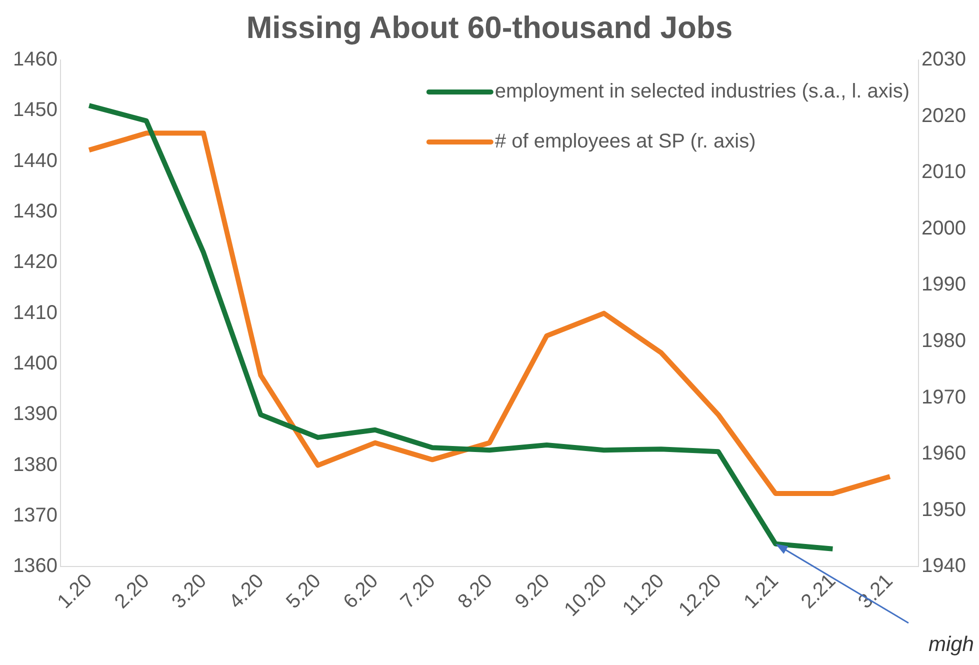  Describe the element at coordinates (35, 110) in the screenshot. I see `y-tick-label: 1450` at that location.